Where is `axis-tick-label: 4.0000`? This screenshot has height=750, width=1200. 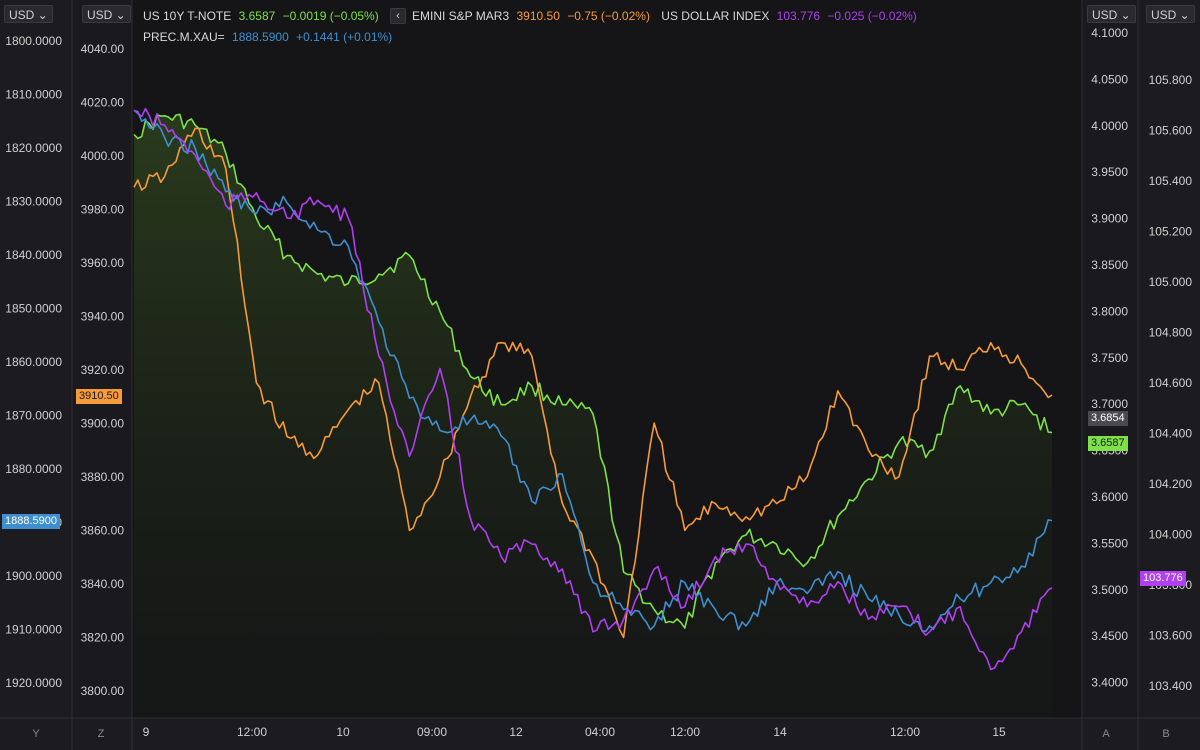 axis-tick-label: 4.0000 is located at coordinates (1109, 126).